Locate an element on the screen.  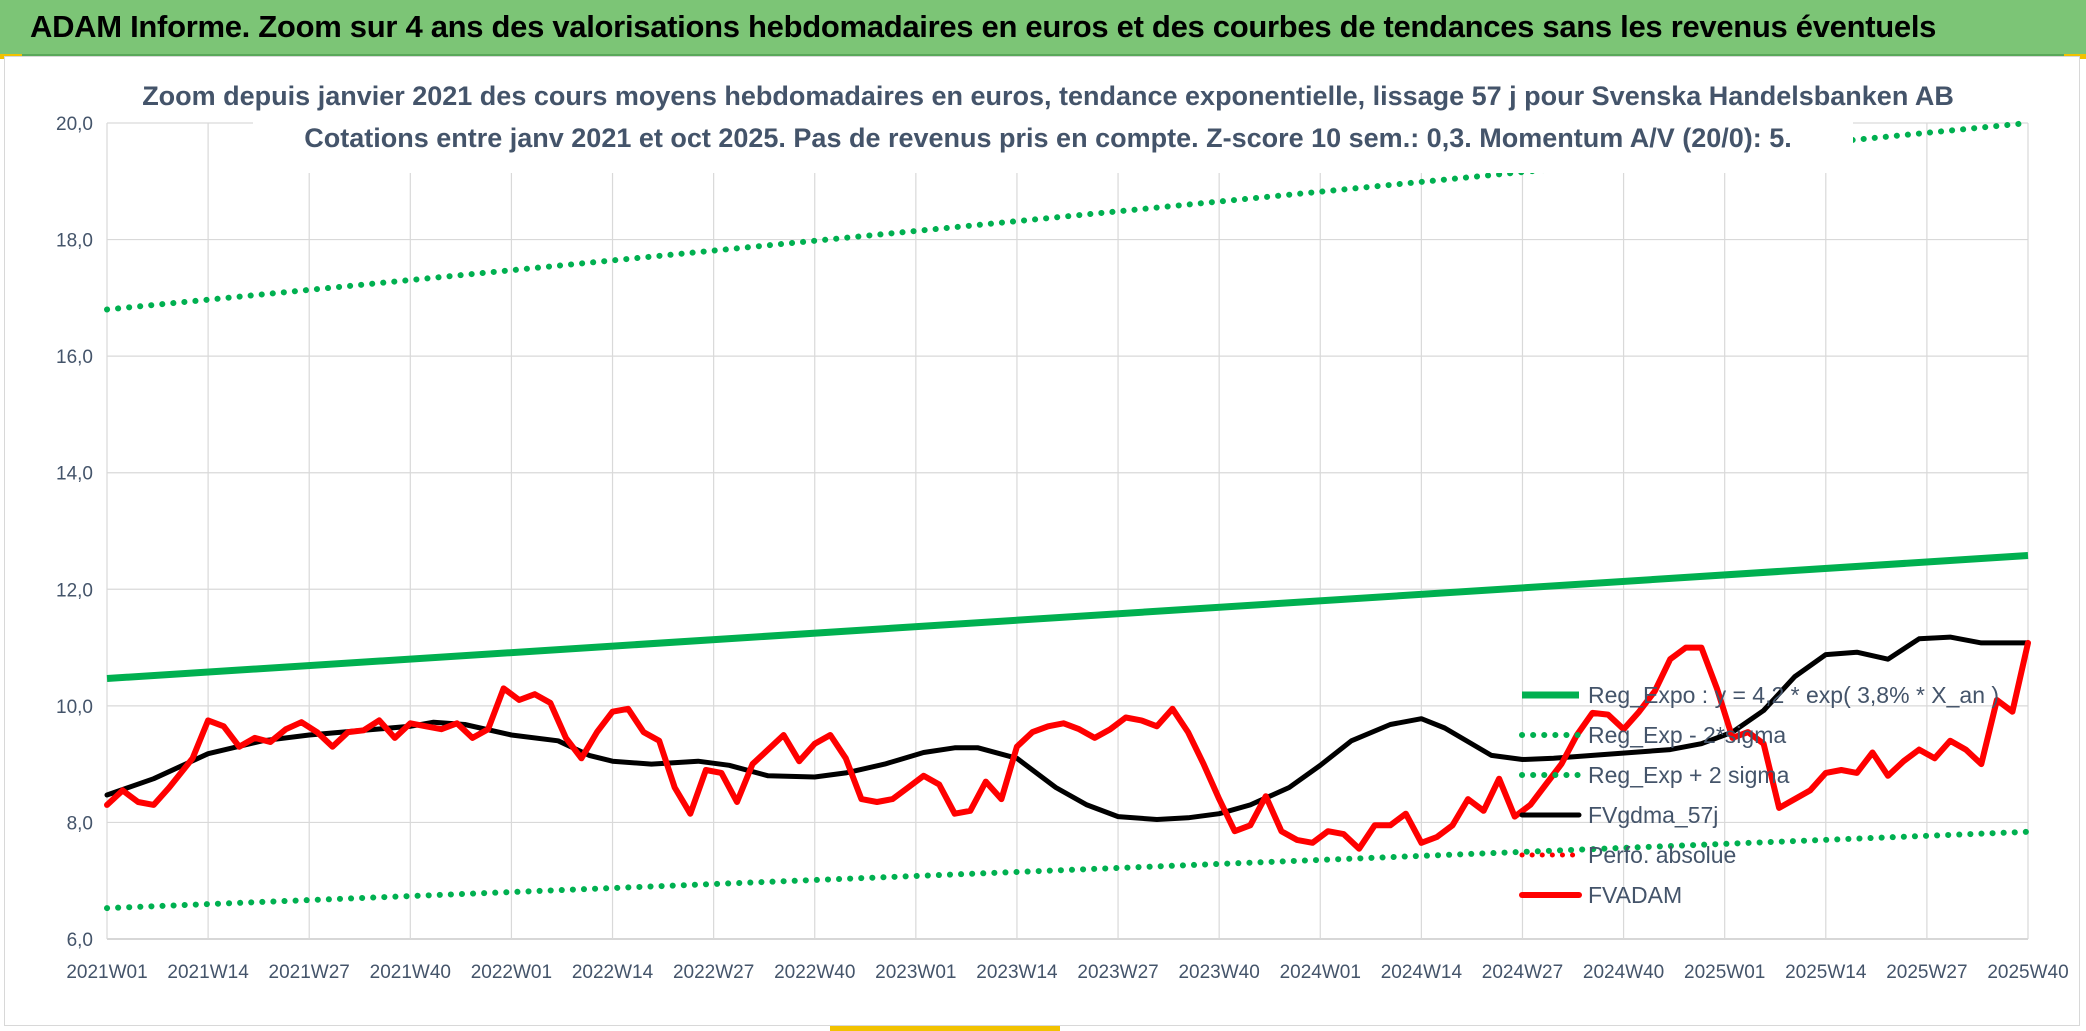
y-axis-ticks: 6,0 8,0 10,0 12,0 14,0 16,0 18,0 20,0 is located at coordinates (74, 532).